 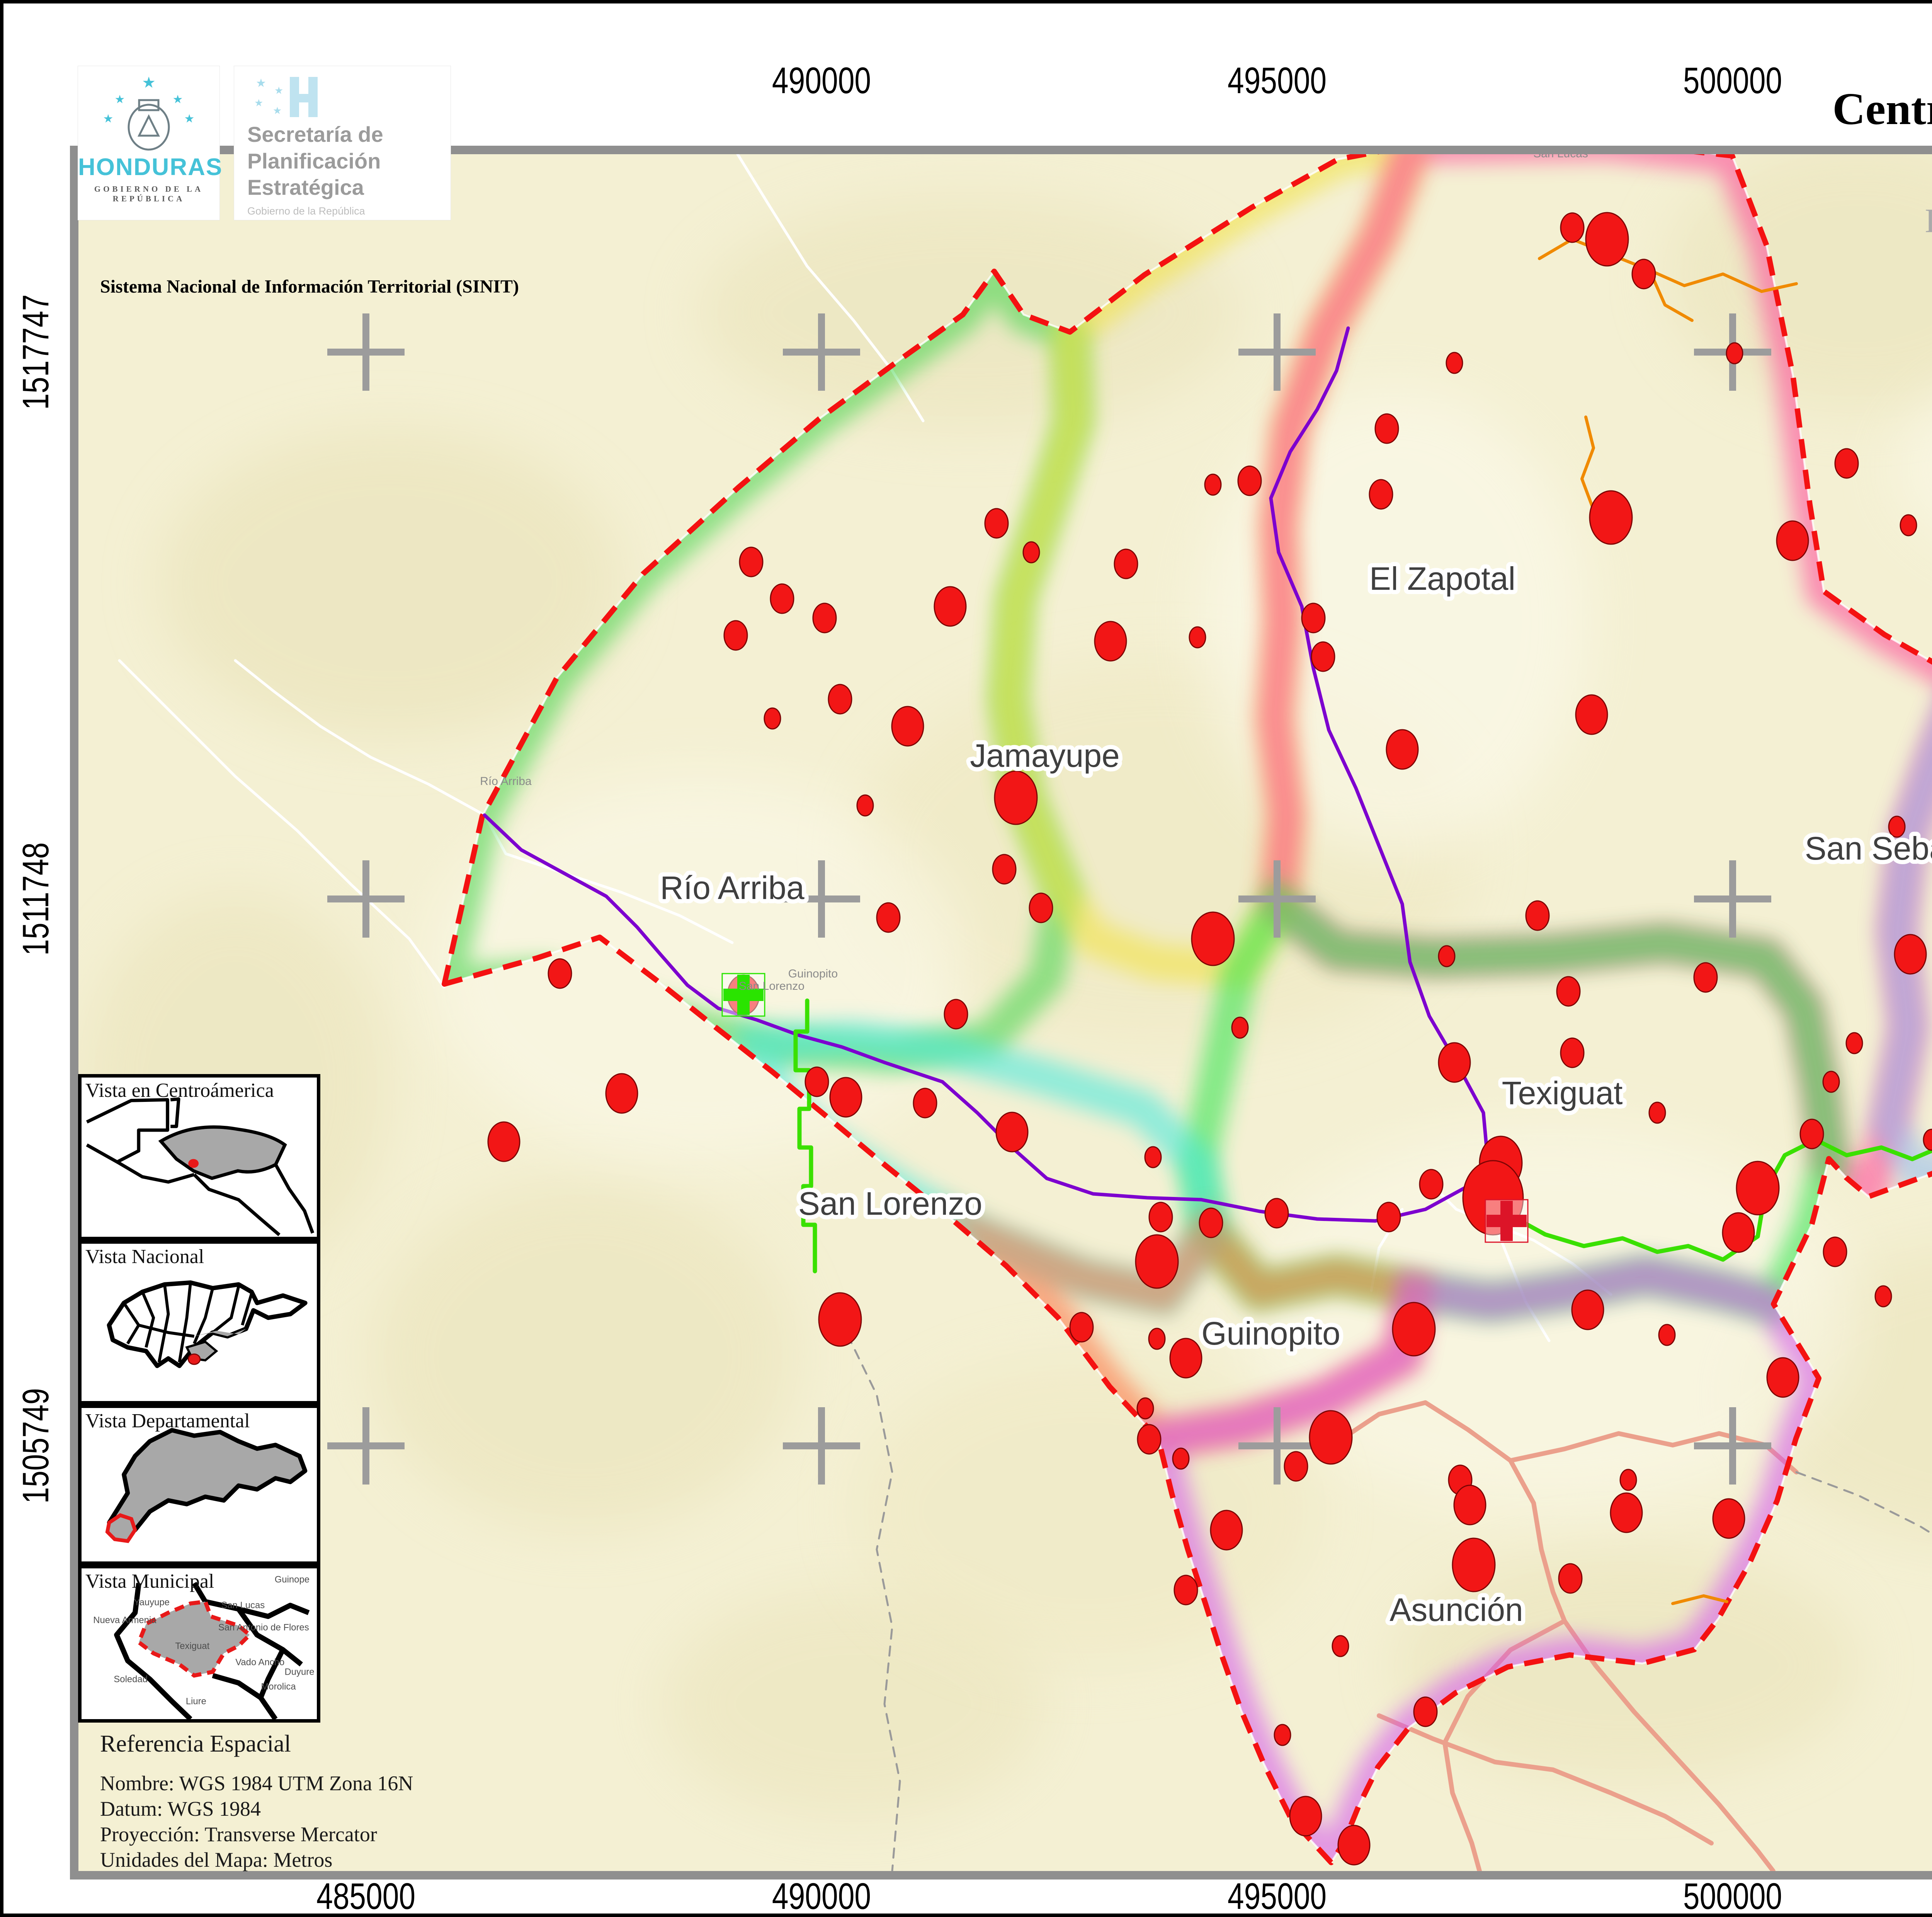 What do you see at coordinates (821, 80) in the screenshot?
I see `coordinate-label: 490000` at bounding box center [821, 80].